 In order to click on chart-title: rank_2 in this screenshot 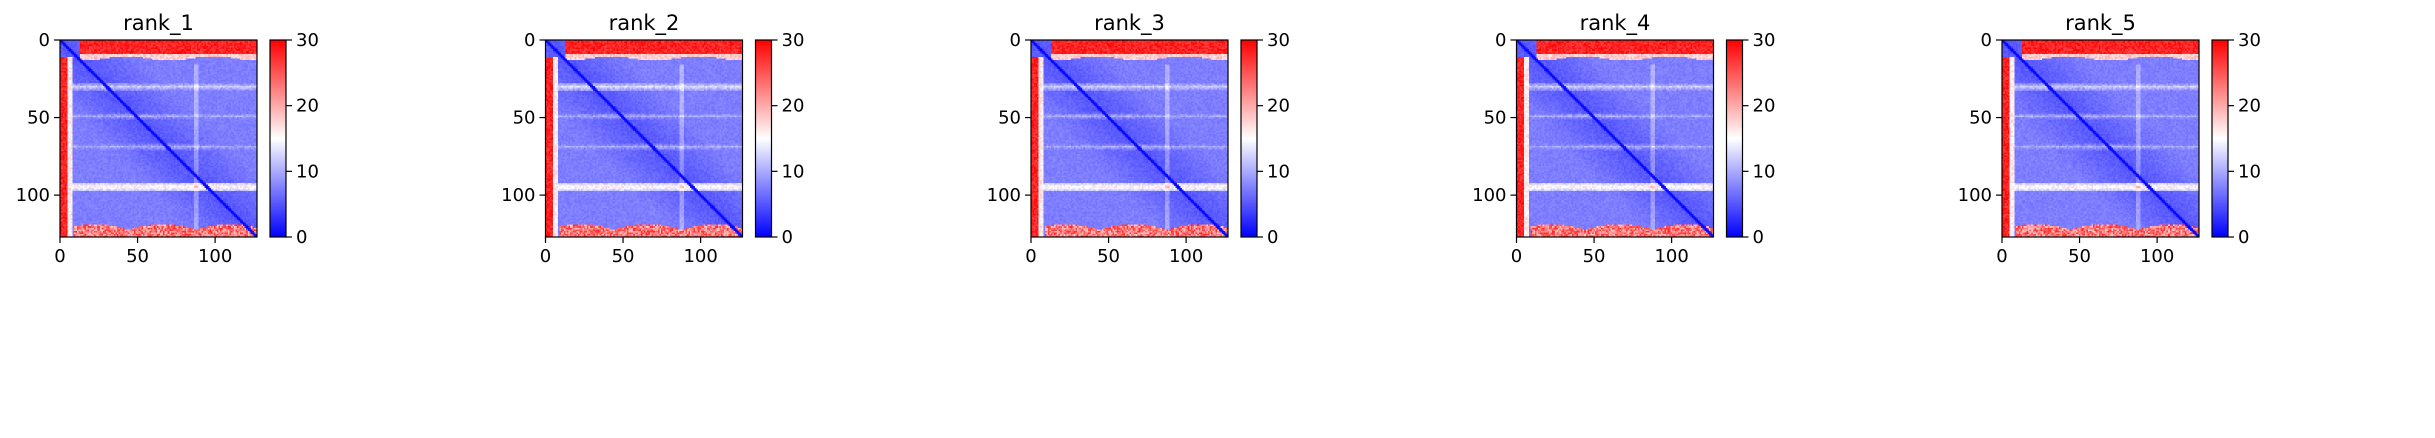, I will do `click(644, 23)`.